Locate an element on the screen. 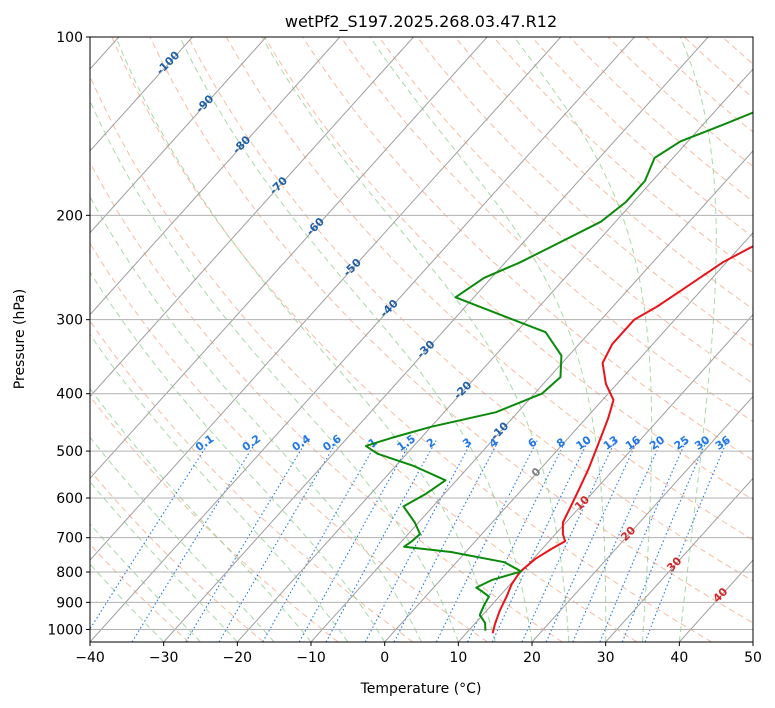 The width and height of the screenshot is (775, 708). chart-title: wetPf2_S197.2025.268.03.47.R12 is located at coordinates (421, 22).